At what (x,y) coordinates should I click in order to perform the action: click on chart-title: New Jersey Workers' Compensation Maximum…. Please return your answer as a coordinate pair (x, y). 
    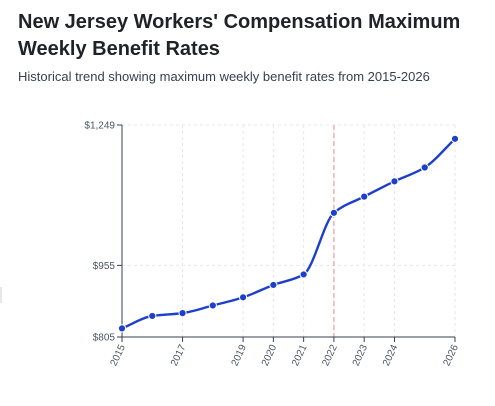
    Looking at the image, I should click on (239, 35).